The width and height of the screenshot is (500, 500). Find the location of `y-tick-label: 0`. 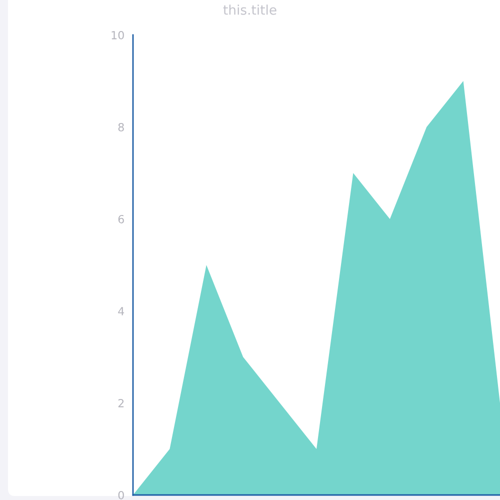

y-tick-label: 0 is located at coordinates (121, 495).